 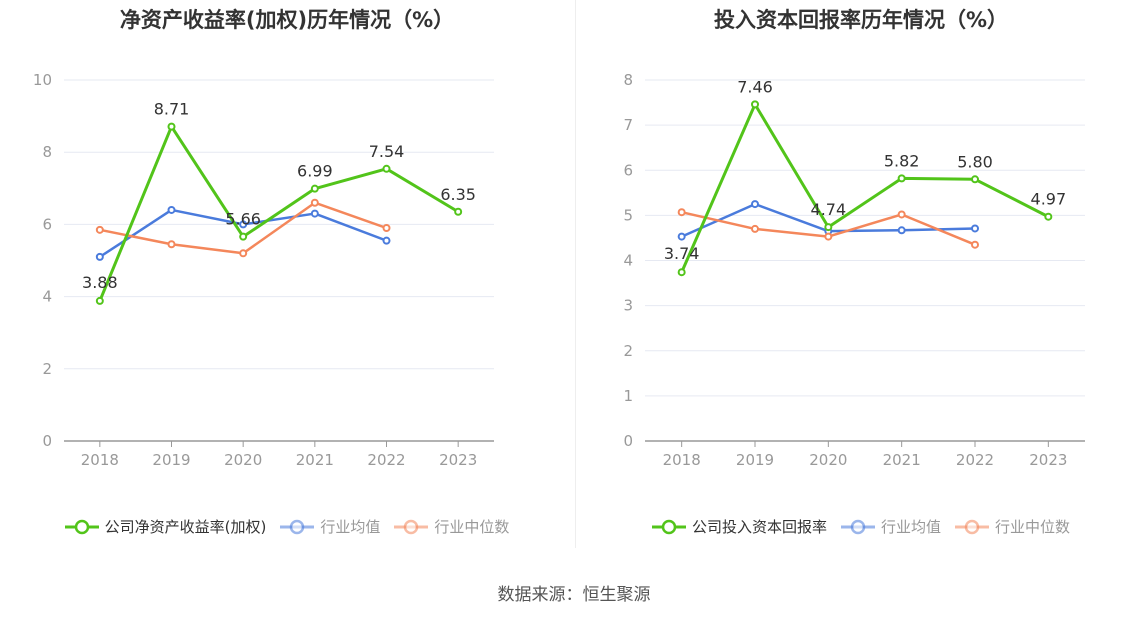 I want to click on chart-title: 净资产收益率(加权)历年情况（%）, so click(x=287, y=20).